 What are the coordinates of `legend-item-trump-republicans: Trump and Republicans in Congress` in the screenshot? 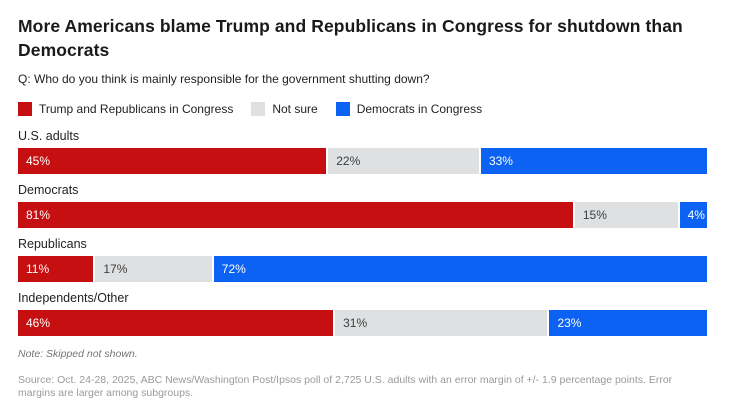 It's located at (125, 109).